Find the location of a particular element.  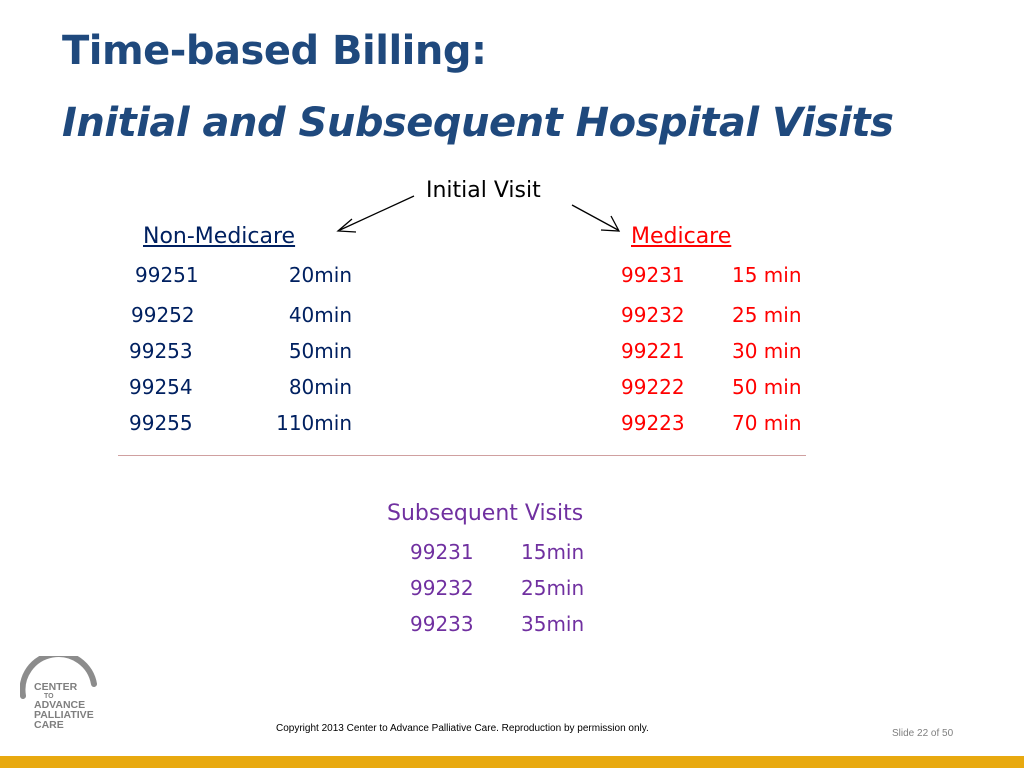

non-medicare-time: 80min is located at coordinates (320, 387).